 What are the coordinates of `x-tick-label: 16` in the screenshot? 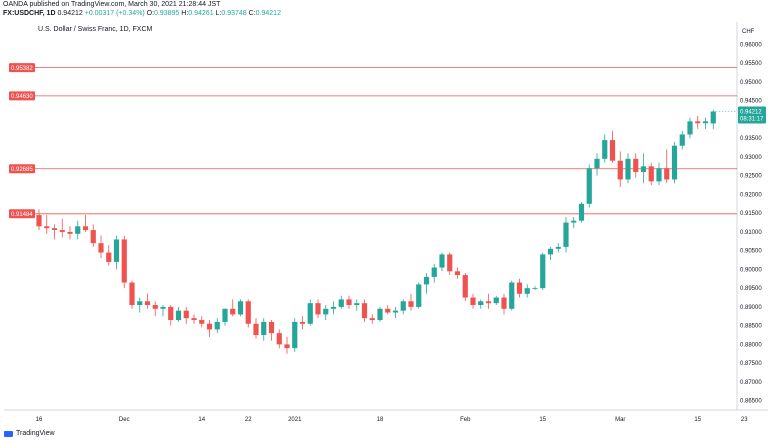 It's located at (39, 420).